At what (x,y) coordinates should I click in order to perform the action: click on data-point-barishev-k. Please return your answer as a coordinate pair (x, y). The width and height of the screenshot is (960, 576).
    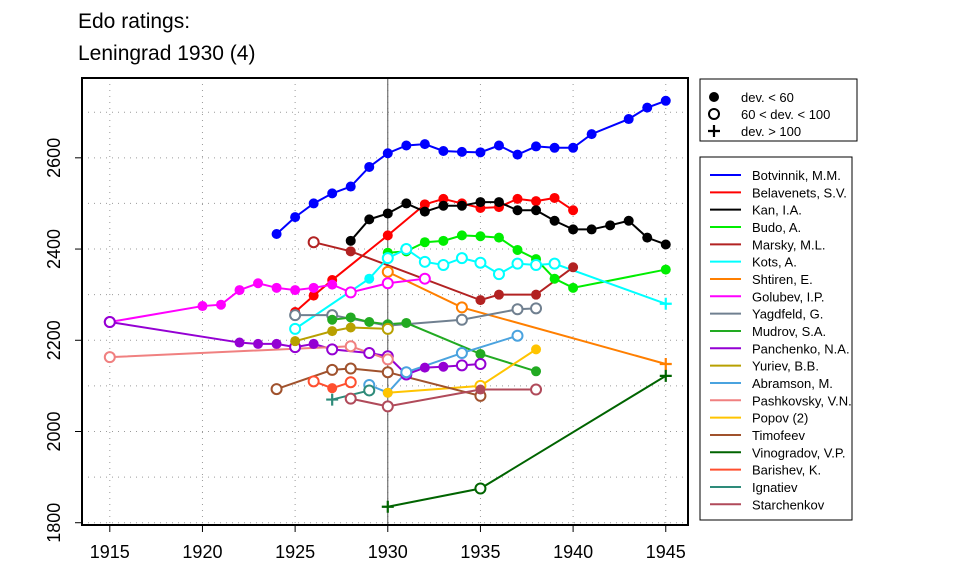
    Looking at the image, I should click on (332, 388).